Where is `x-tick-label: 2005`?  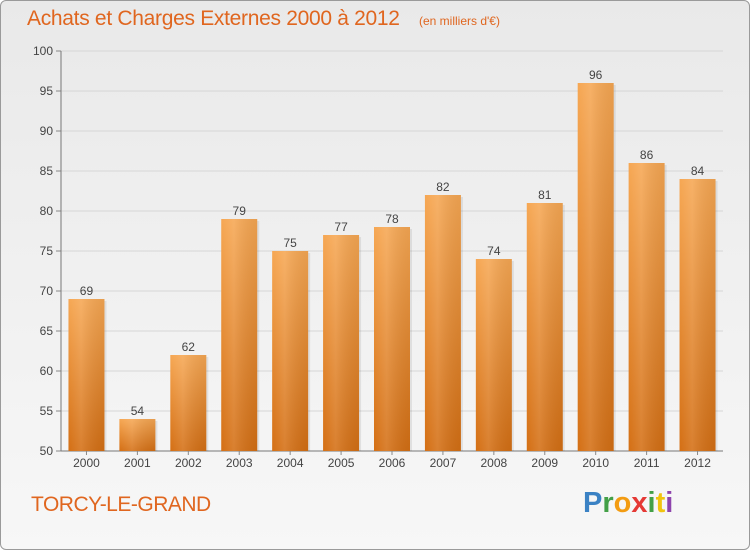 x-tick-label: 2005 is located at coordinates (341, 463).